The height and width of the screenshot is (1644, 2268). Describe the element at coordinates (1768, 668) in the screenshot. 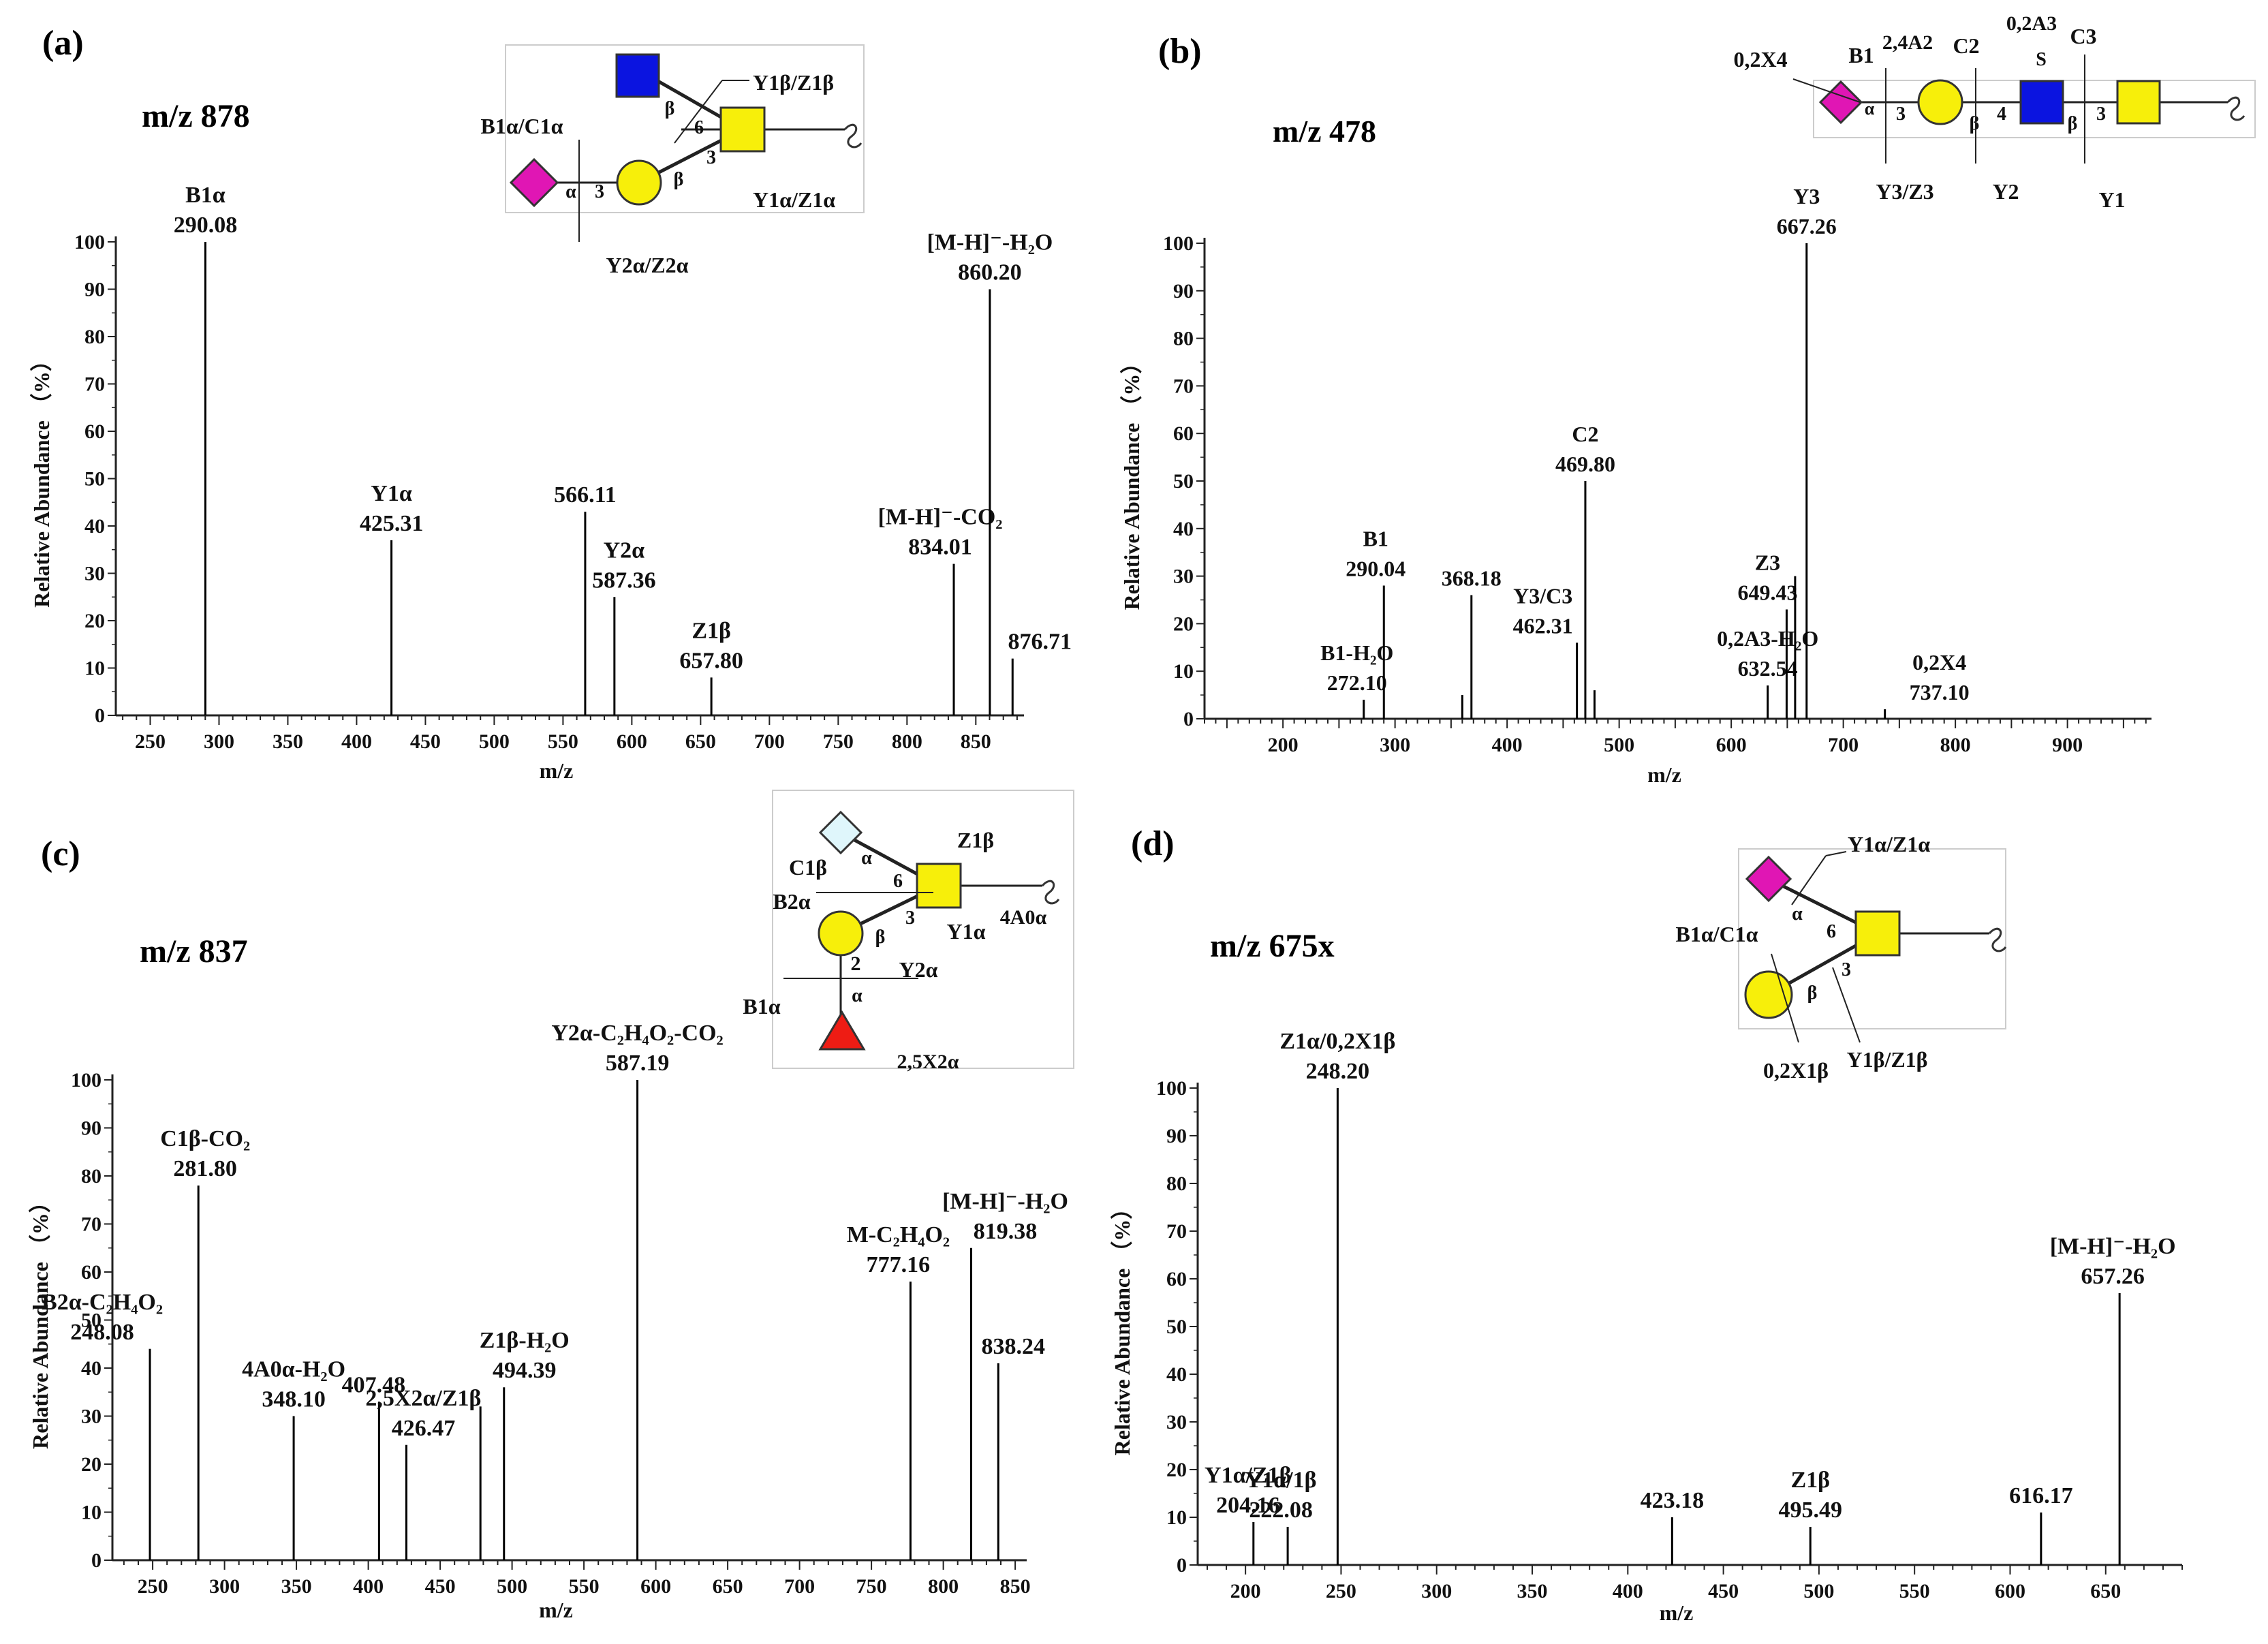

I see `peak-mz-label: 632.54` at that location.